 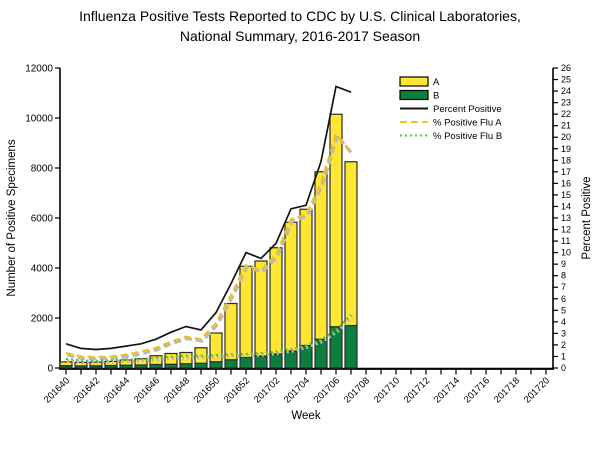 I want to click on left-axis-tick-label: 0, so click(x=50, y=369).